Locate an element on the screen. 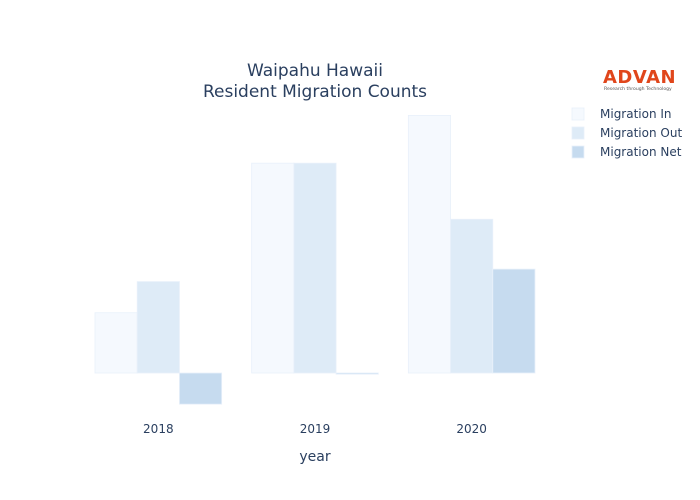  legend-item-migration-in: Migration In is located at coordinates (621, 114).